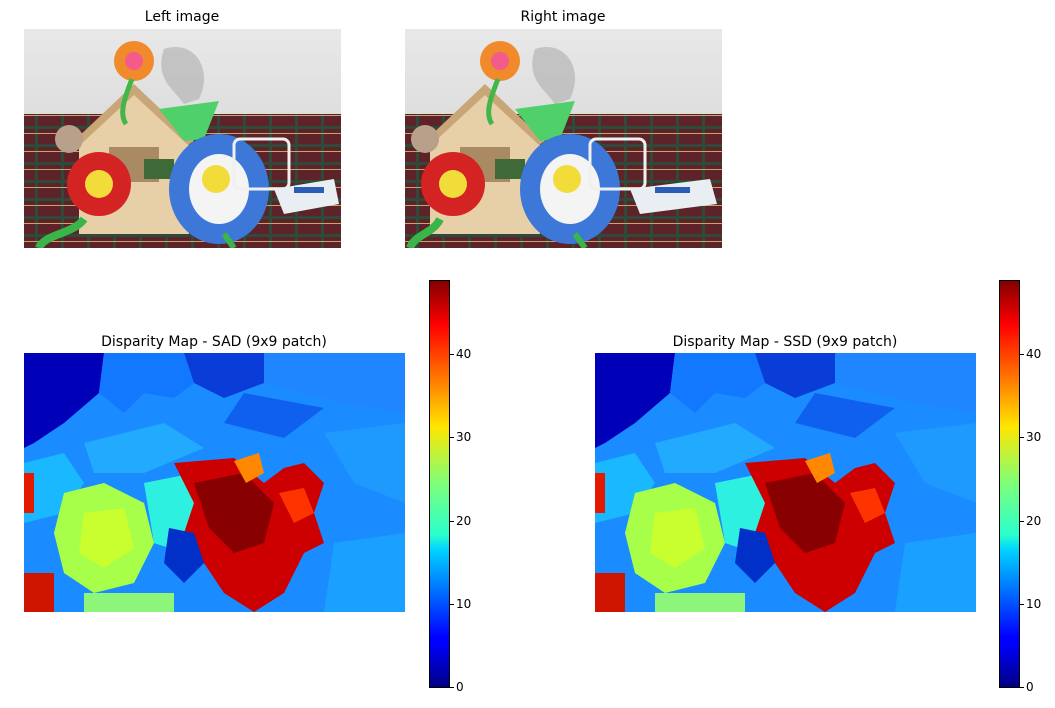 This screenshot has height=708, width=1055. What do you see at coordinates (785, 482) in the screenshot?
I see `ssd-disparity-map` at bounding box center [785, 482].